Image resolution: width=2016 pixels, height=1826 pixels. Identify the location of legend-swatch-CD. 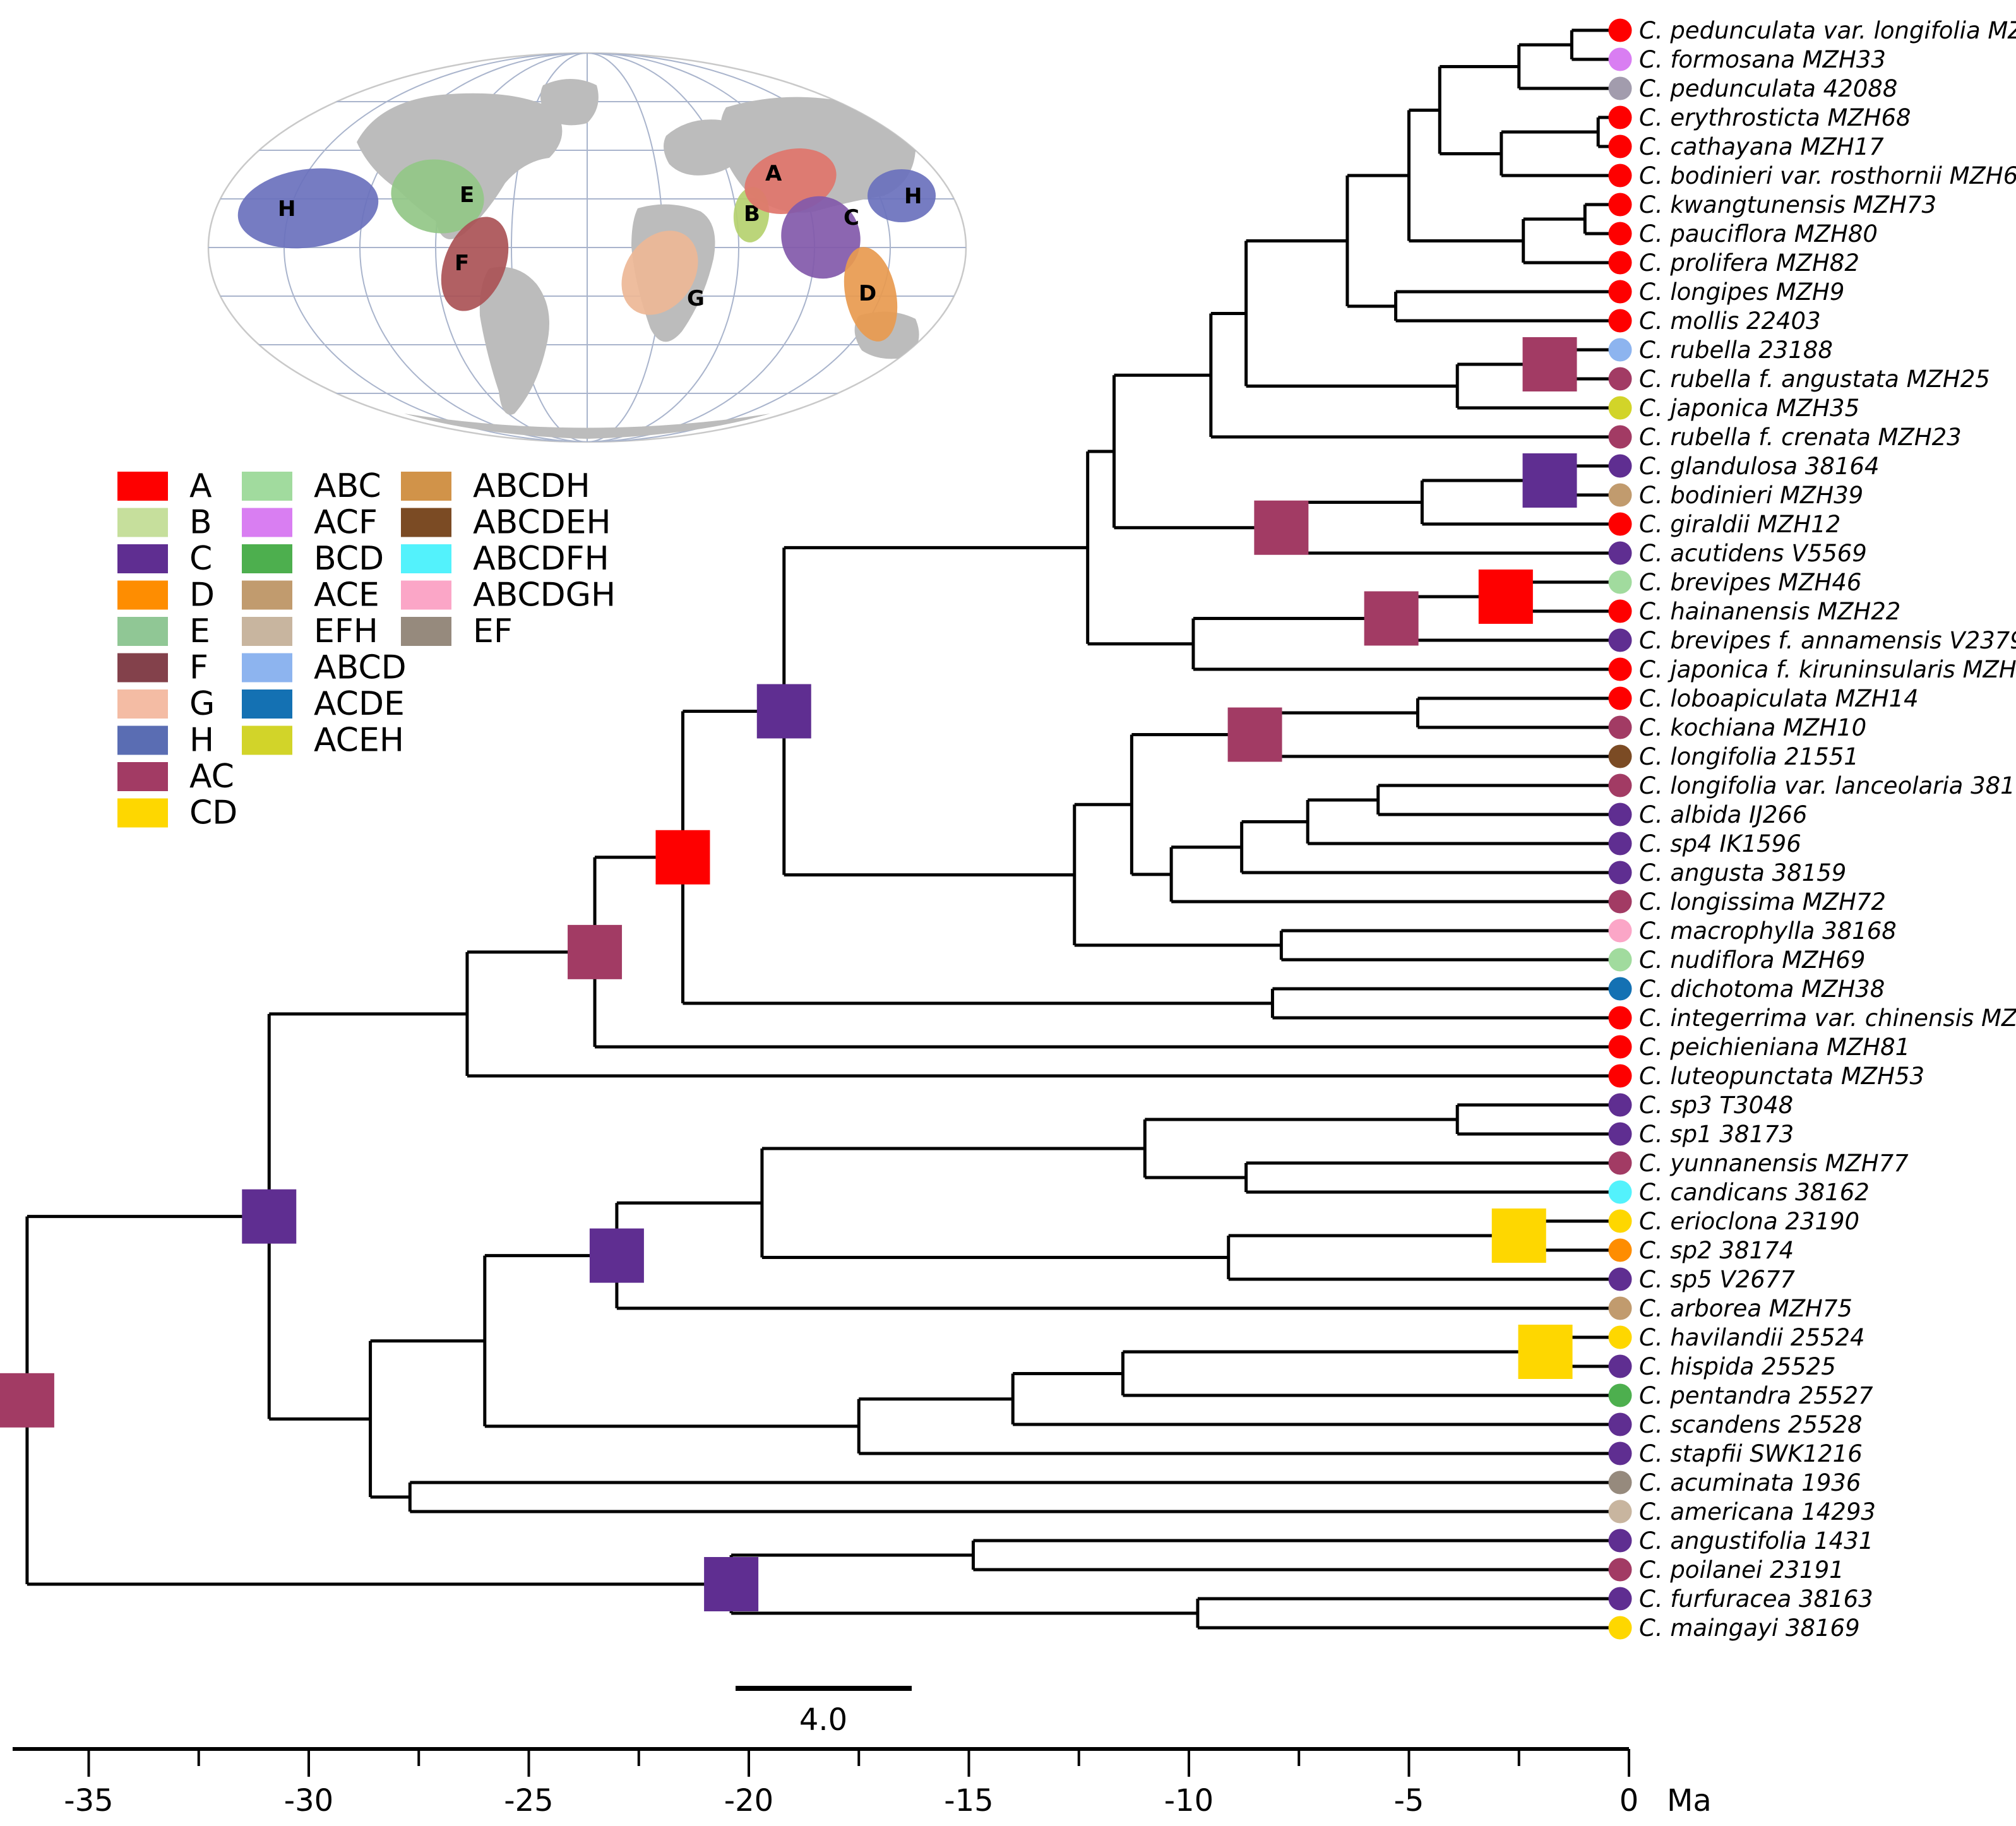
(142, 813).